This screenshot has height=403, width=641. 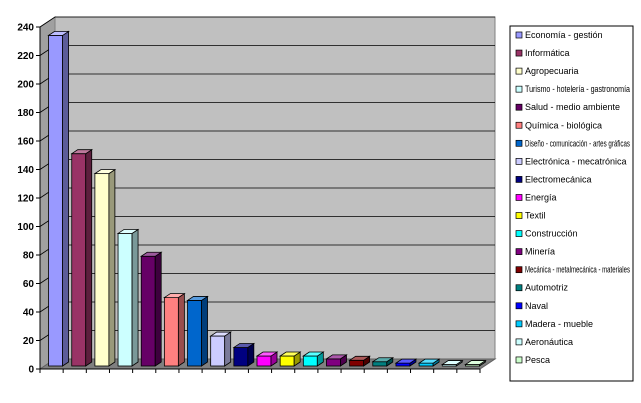 What do you see at coordinates (541, 197) in the screenshot?
I see `legend-label: Energía` at bounding box center [541, 197].